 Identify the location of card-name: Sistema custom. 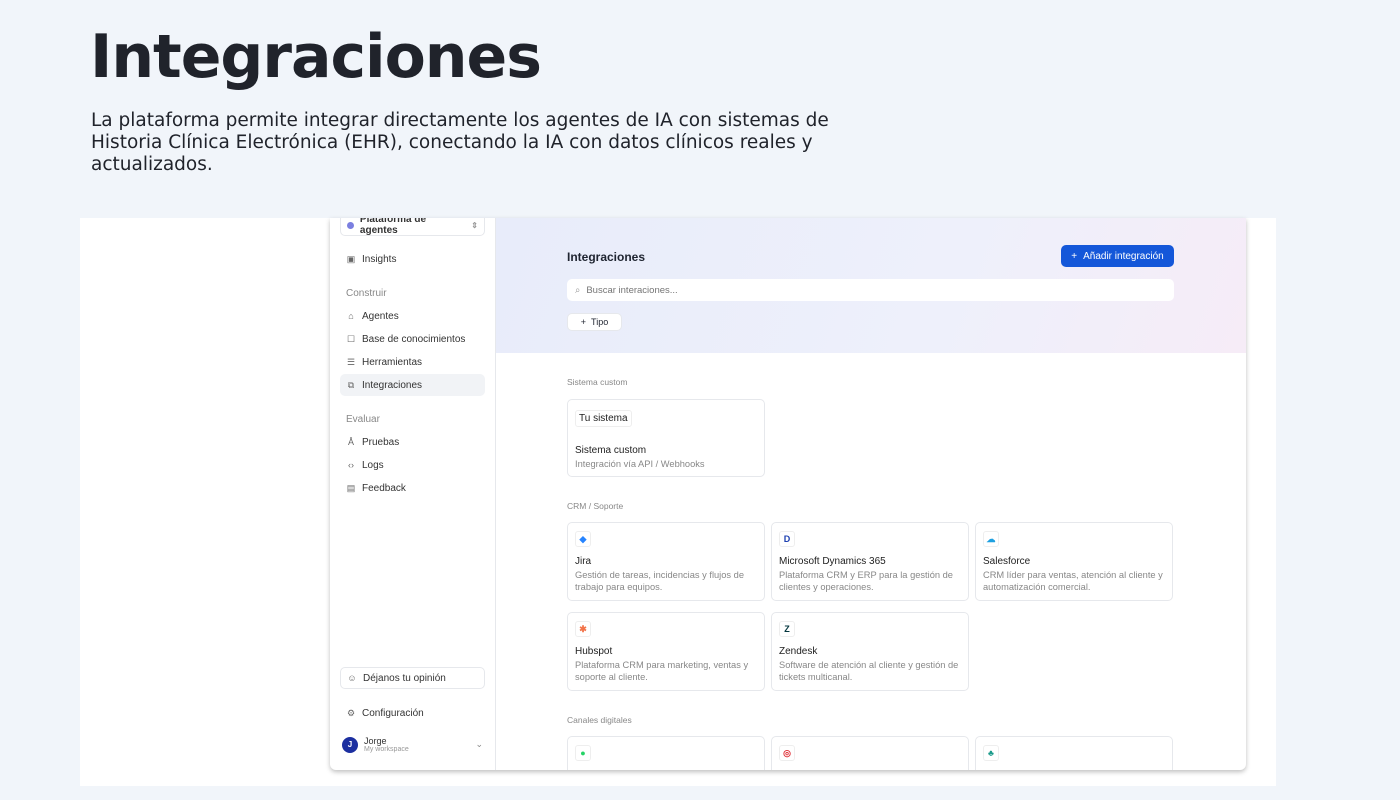
(611, 450).